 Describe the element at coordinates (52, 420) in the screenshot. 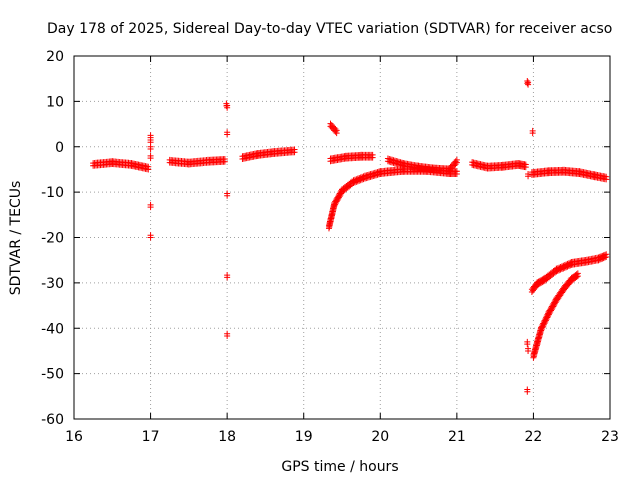

I see `y-tick-label: -60` at that location.